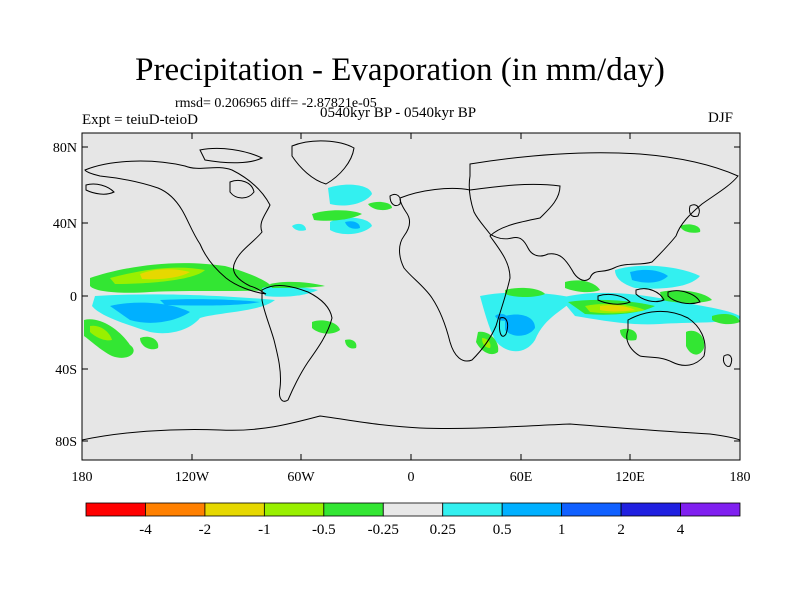  What do you see at coordinates (100, 189) in the screenshot?
I see `alaska-coast` at bounding box center [100, 189].